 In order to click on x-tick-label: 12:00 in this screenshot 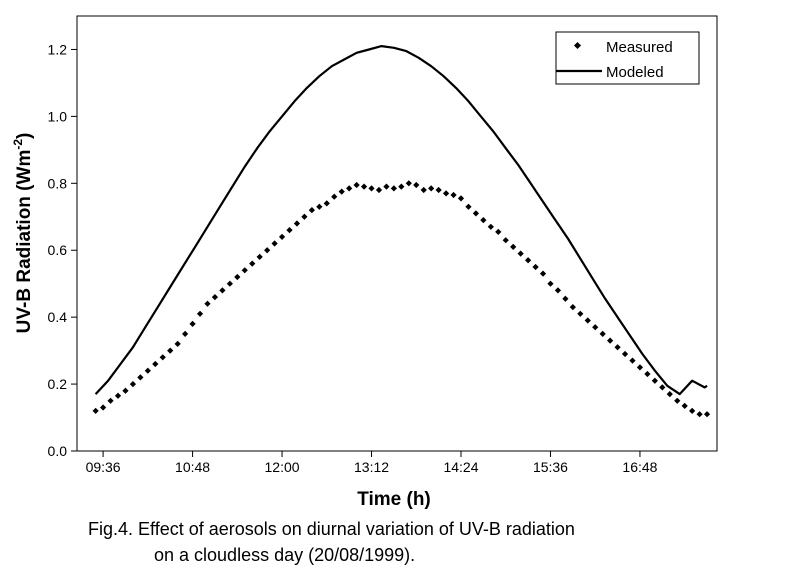, I will do `click(282, 467)`.